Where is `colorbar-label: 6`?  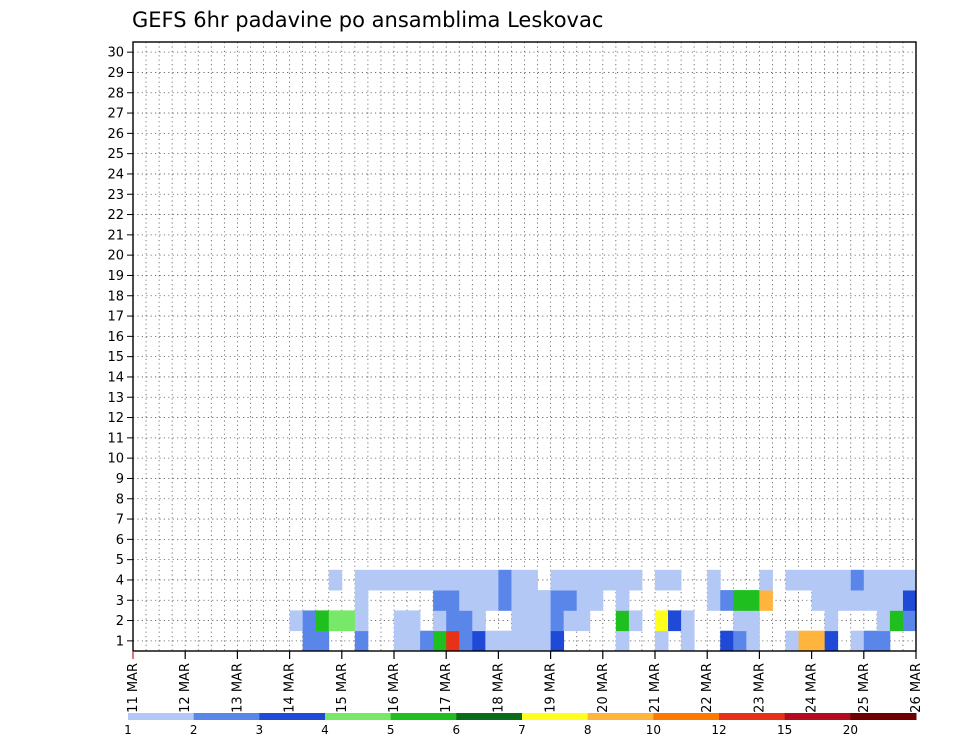 colorbar-label: 6 is located at coordinates (457, 730).